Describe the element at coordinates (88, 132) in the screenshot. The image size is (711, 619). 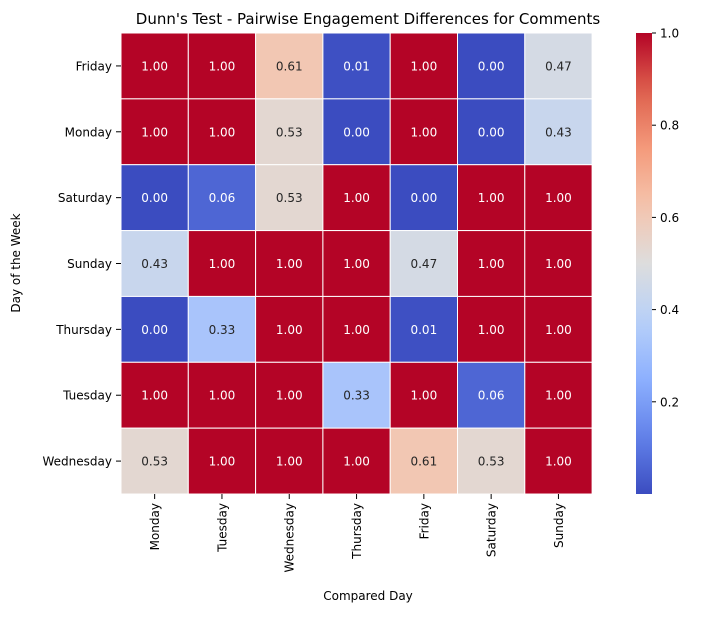
I see `y-tick-label: Monday` at that location.